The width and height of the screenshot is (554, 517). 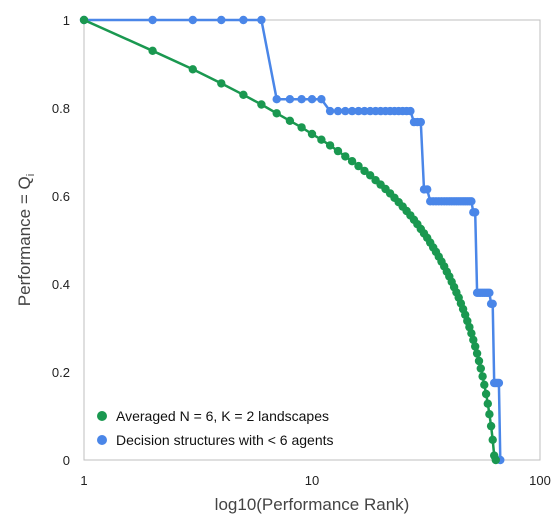 I want to click on x-axis-title: log10(Performance Rank), so click(x=312, y=504).